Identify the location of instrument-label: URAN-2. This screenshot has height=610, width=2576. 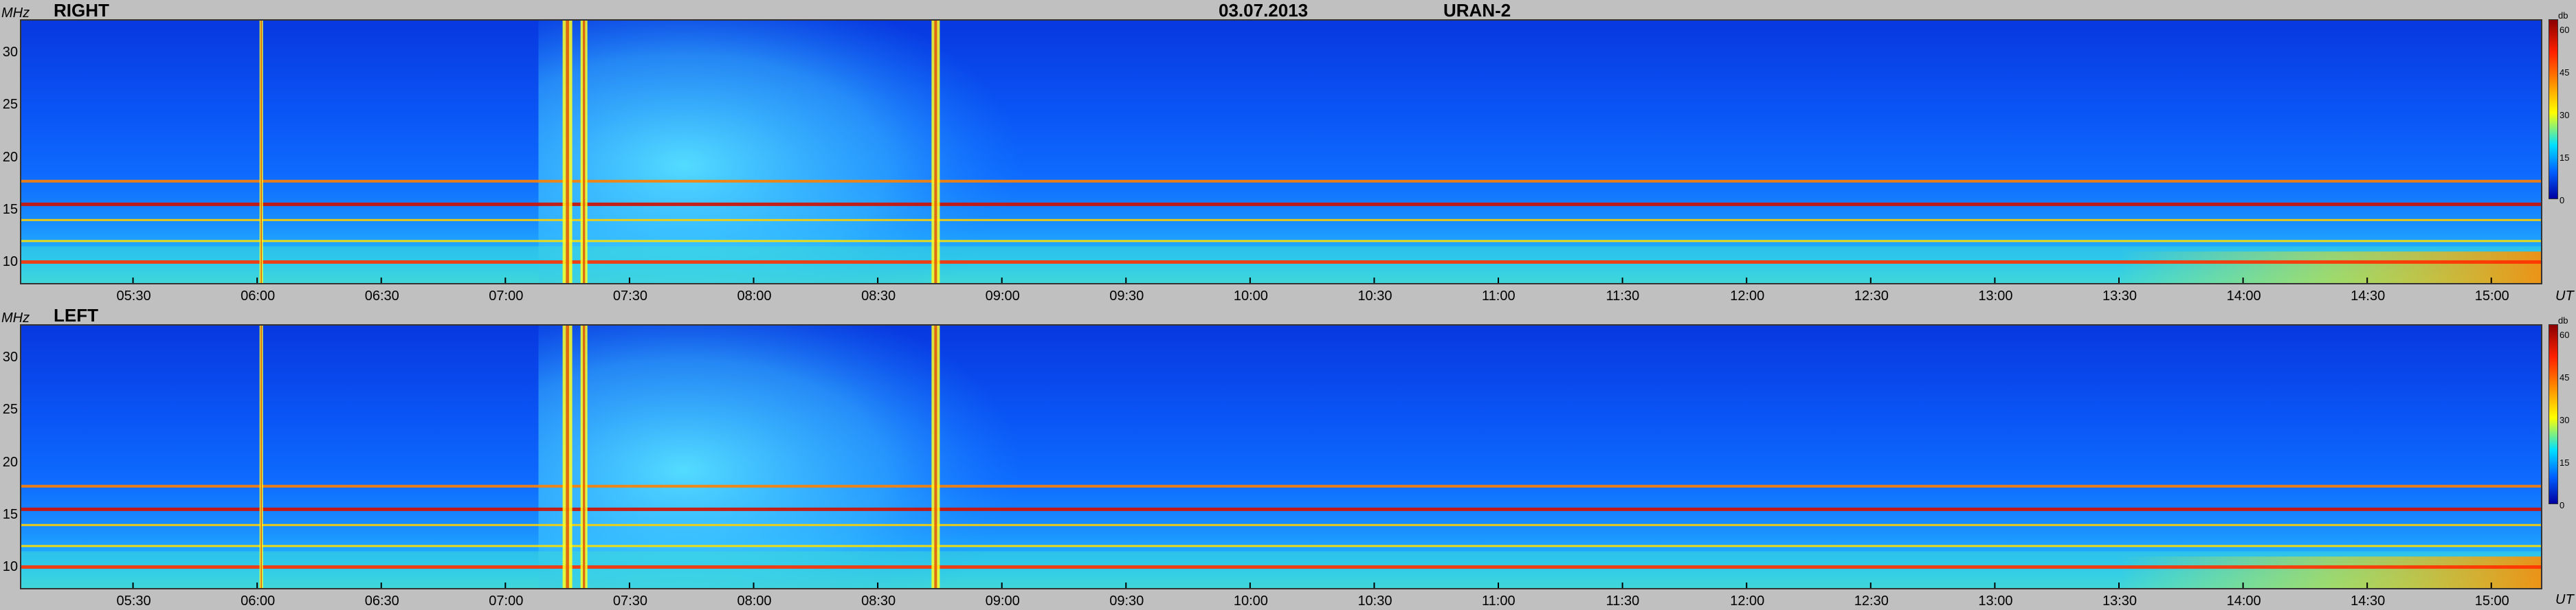
(1477, 10).